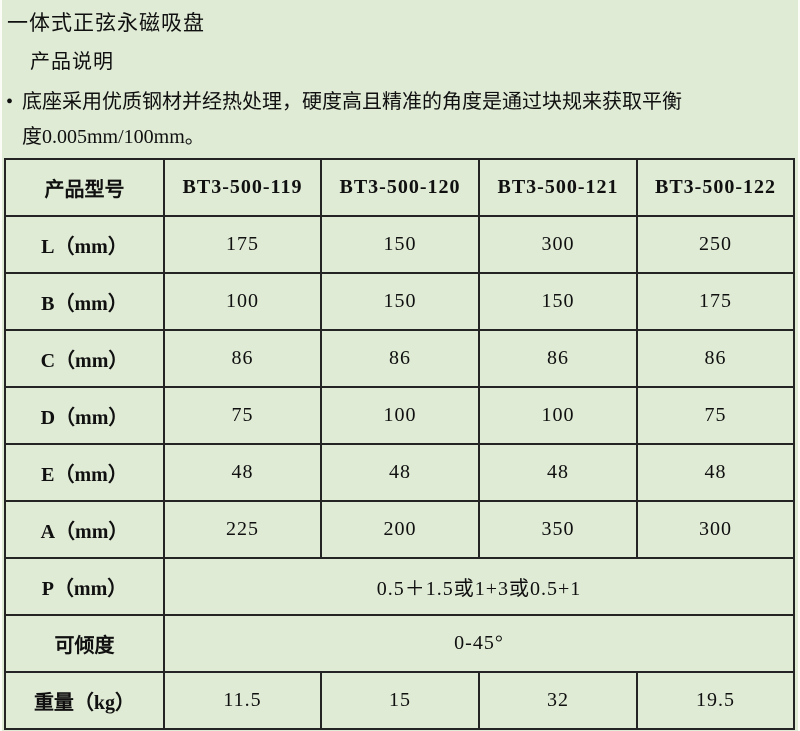 Image resolution: width=800 pixels, height=731 pixels. I want to click on row-label-L: L（mm）, so click(84, 244).